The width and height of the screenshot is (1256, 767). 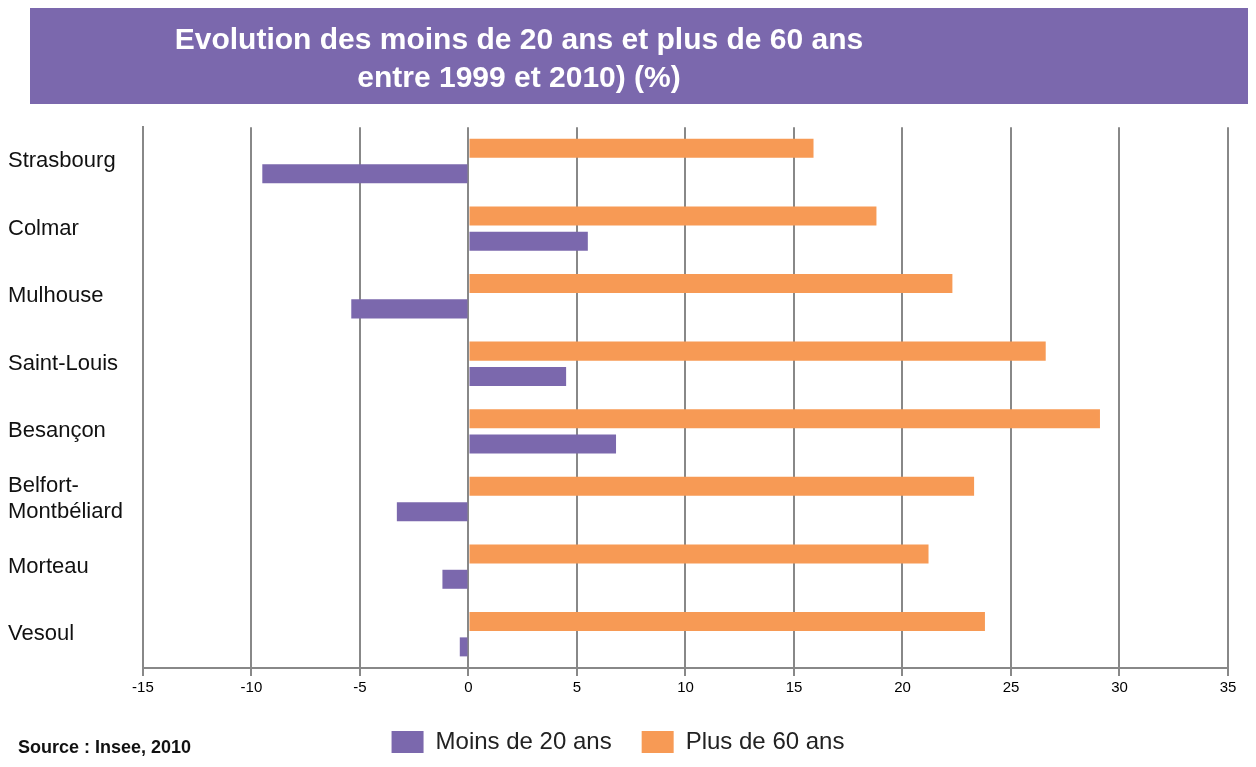 I want to click on source-note: Source : Insee, 2010, so click(x=105, y=747).